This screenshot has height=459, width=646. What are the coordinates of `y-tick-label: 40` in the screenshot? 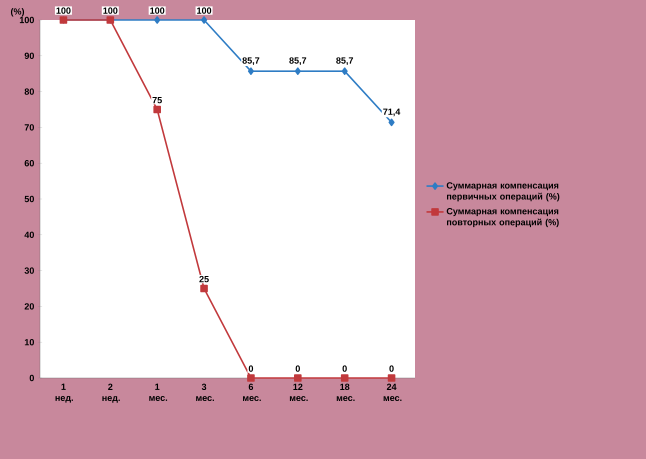 It's located at (29, 235).